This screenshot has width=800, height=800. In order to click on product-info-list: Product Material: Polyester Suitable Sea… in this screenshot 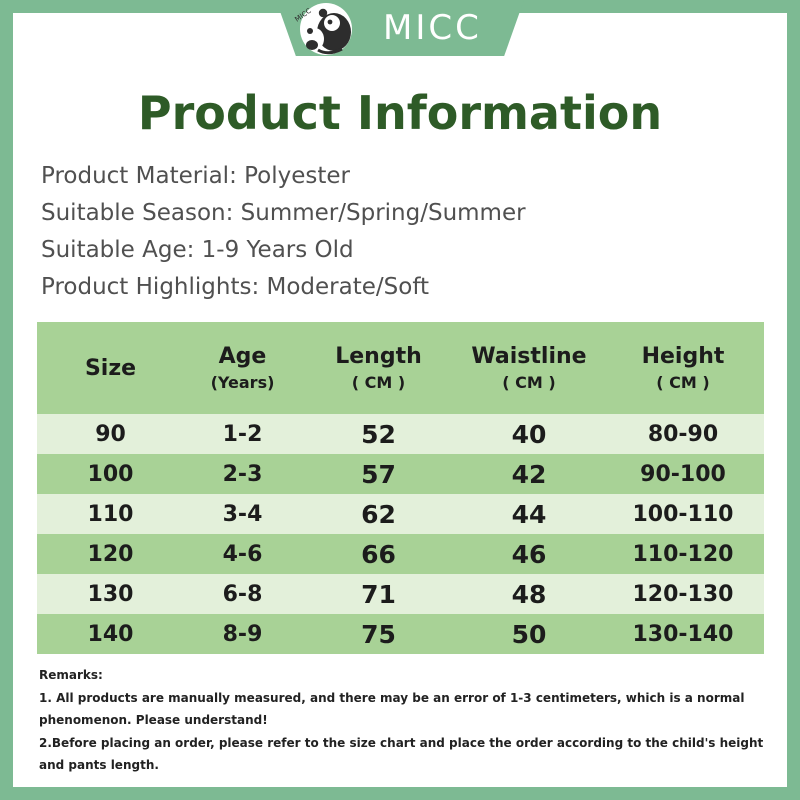, I will do `click(283, 232)`.